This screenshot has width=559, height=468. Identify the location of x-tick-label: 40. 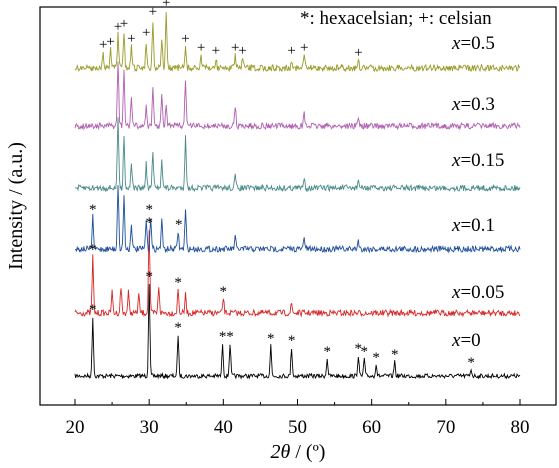
(223, 427).